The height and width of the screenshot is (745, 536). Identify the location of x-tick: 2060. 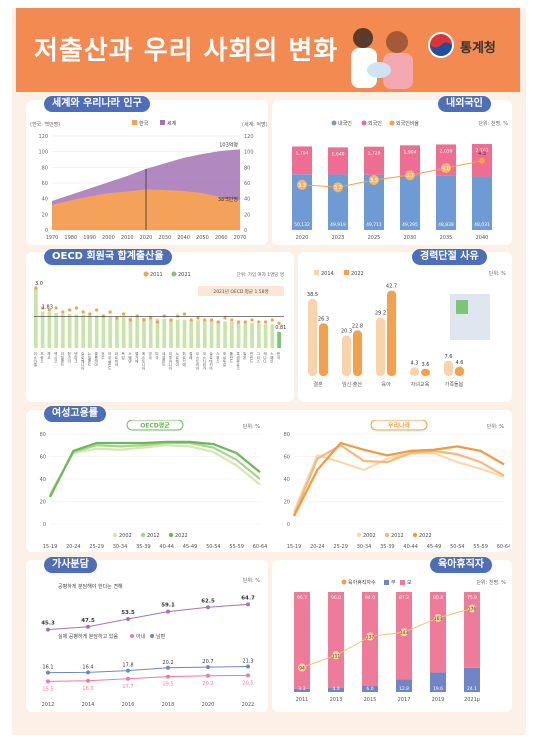
(221, 238).